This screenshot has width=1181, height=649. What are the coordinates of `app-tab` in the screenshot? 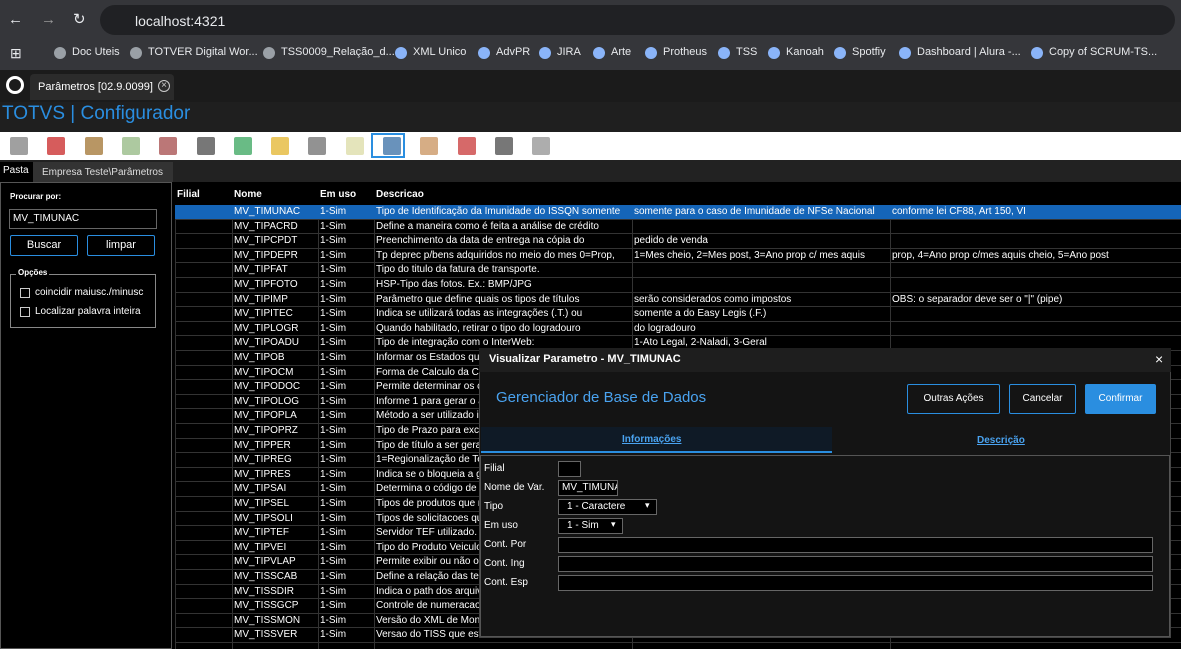 It's located at (102, 87).